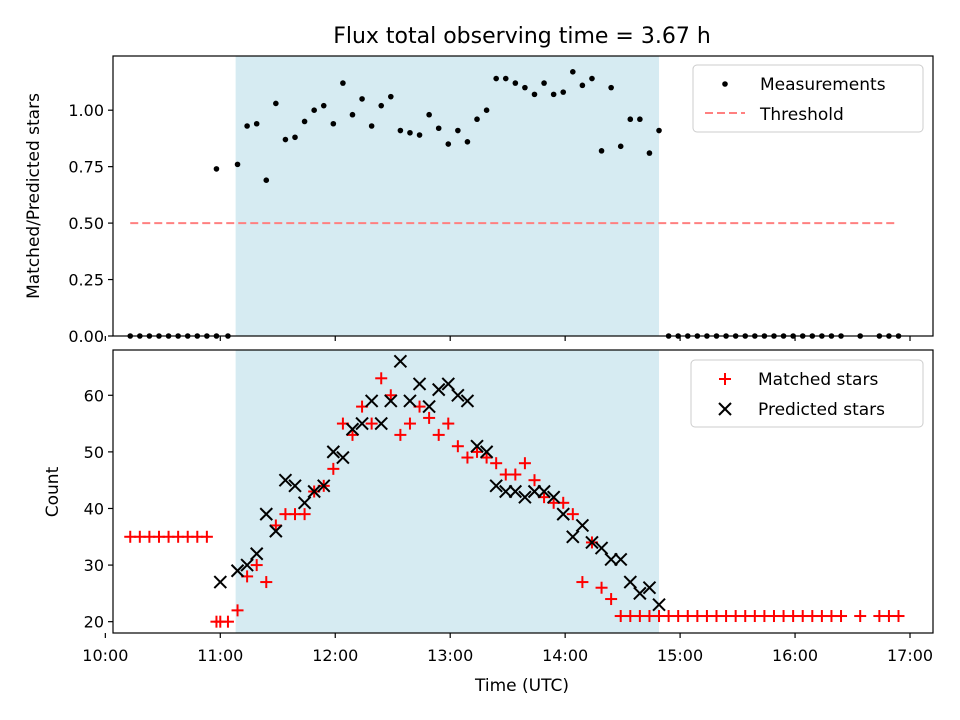 The width and height of the screenshot is (960, 720). What do you see at coordinates (725, 379) in the screenshot?
I see `legend-matched-marker` at bounding box center [725, 379].